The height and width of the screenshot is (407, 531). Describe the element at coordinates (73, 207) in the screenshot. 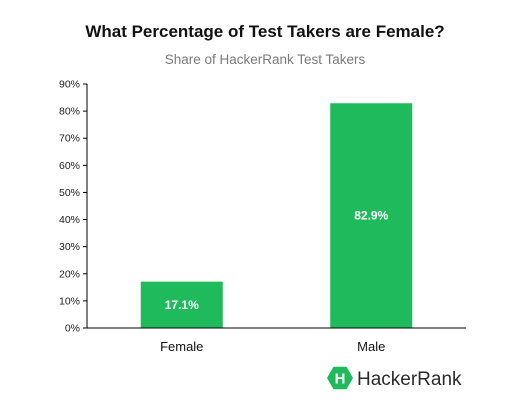

I see `y-axis: 0% 10% 20% 30% 40% 50% 60% 70% 80% 90%` at that location.